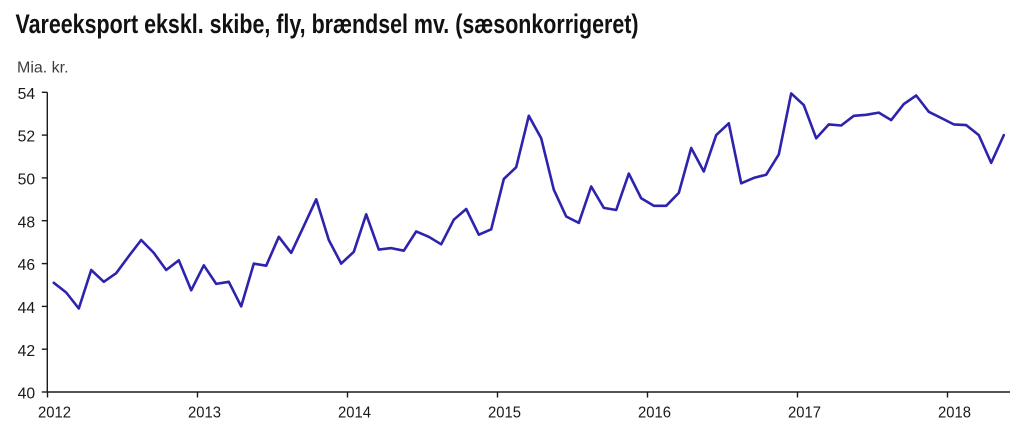  I want to click on svg-text: 2017, so click(804, 412).